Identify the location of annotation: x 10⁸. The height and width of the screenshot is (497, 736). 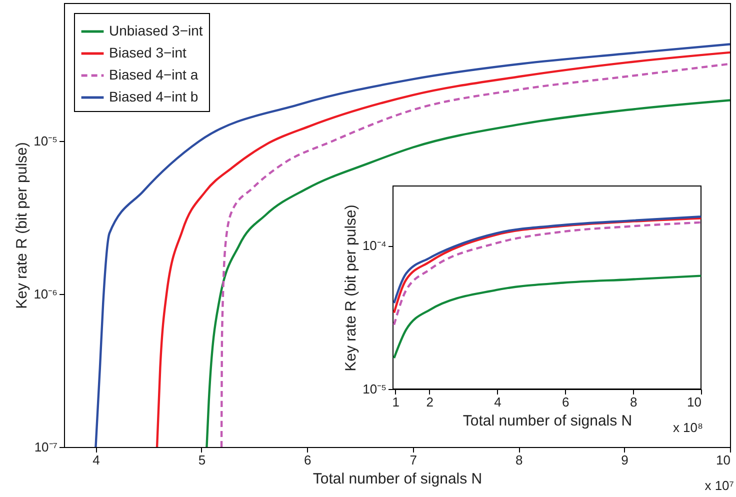
(687, 427).